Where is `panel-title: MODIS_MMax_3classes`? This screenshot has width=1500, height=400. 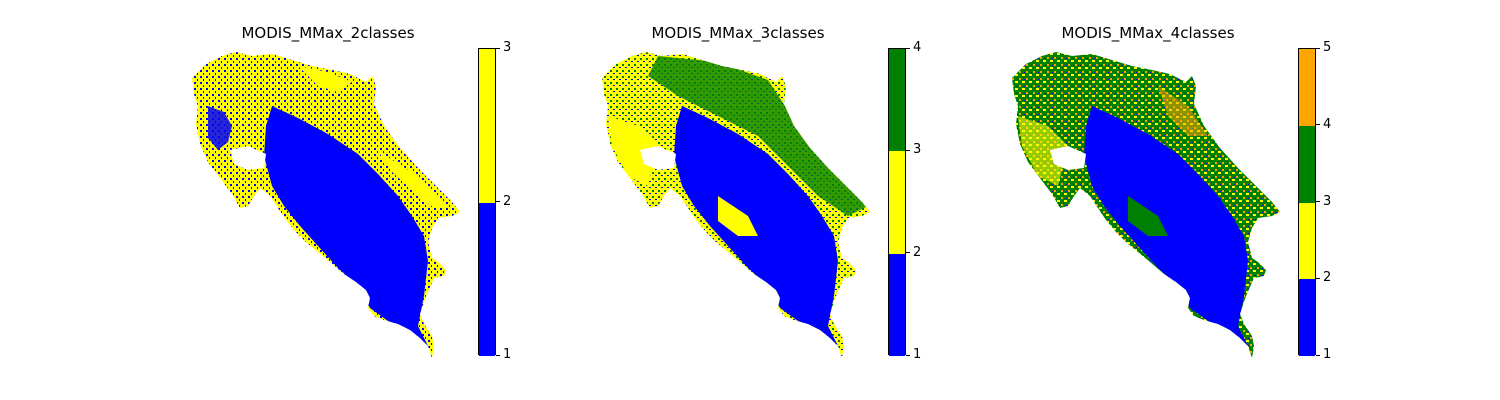 panel-title: MODIS_MMax_3classes is located at coordinates (738, 33).